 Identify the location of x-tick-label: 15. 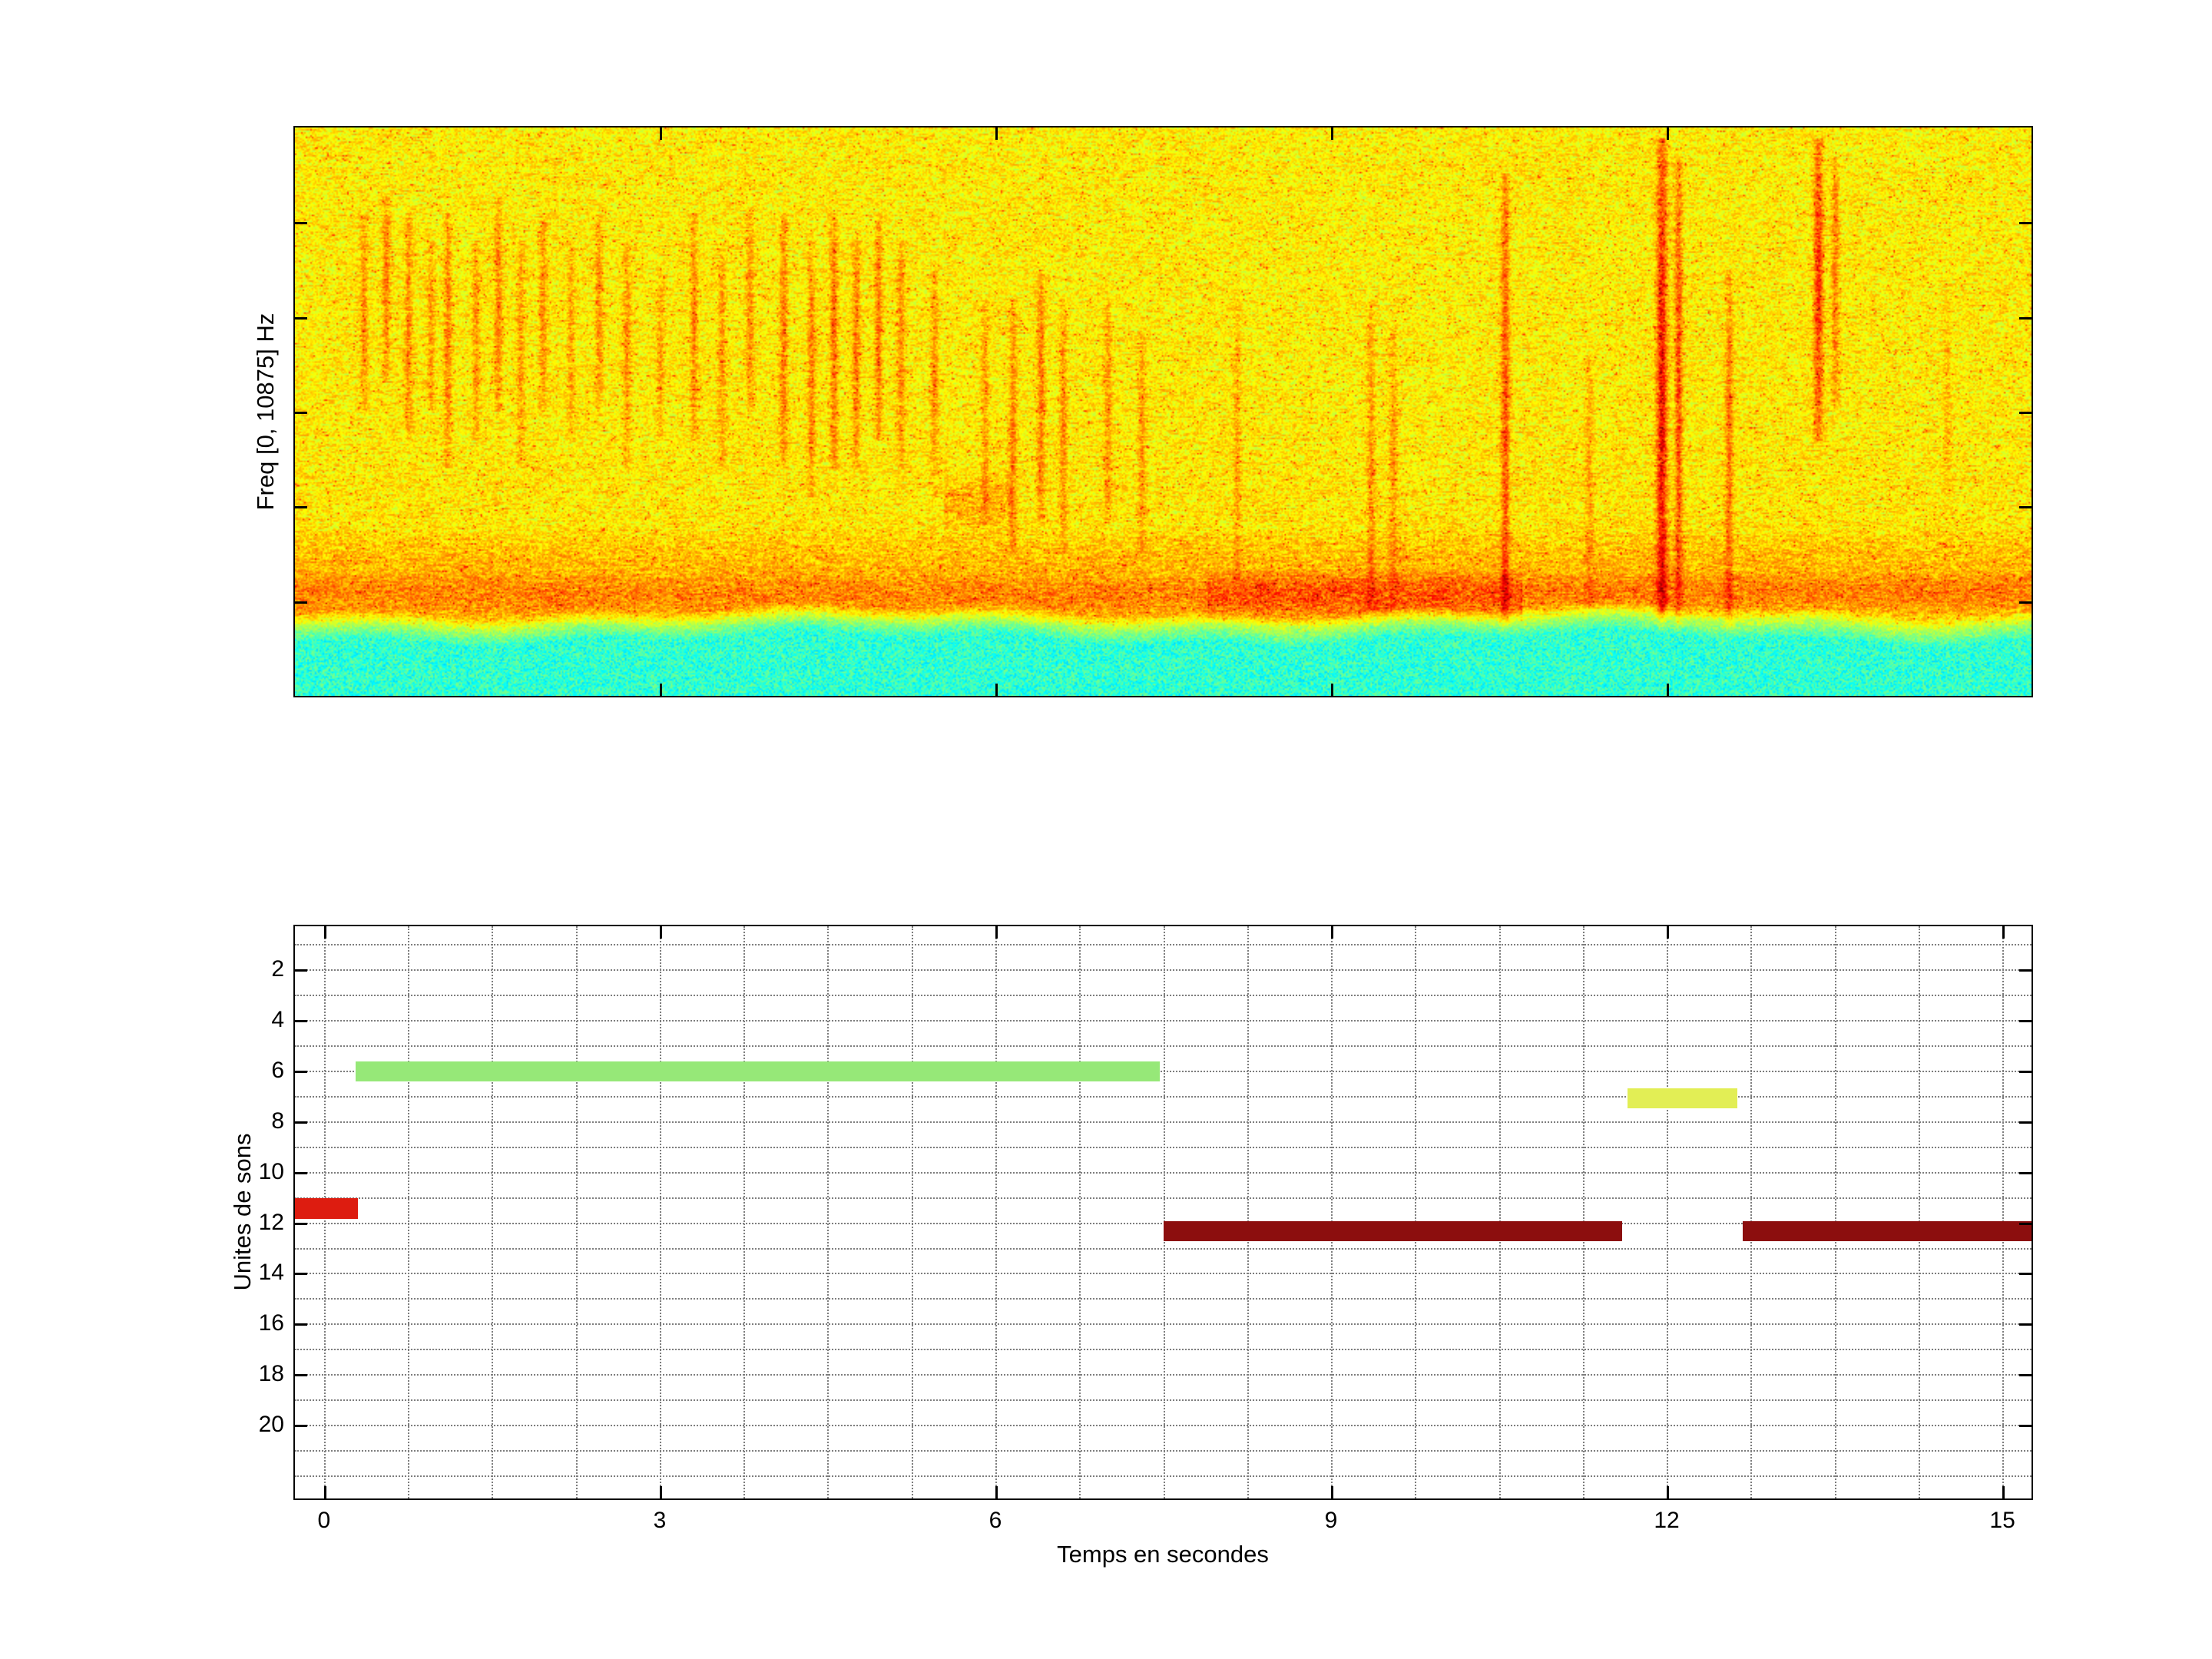
(2002, 1521).